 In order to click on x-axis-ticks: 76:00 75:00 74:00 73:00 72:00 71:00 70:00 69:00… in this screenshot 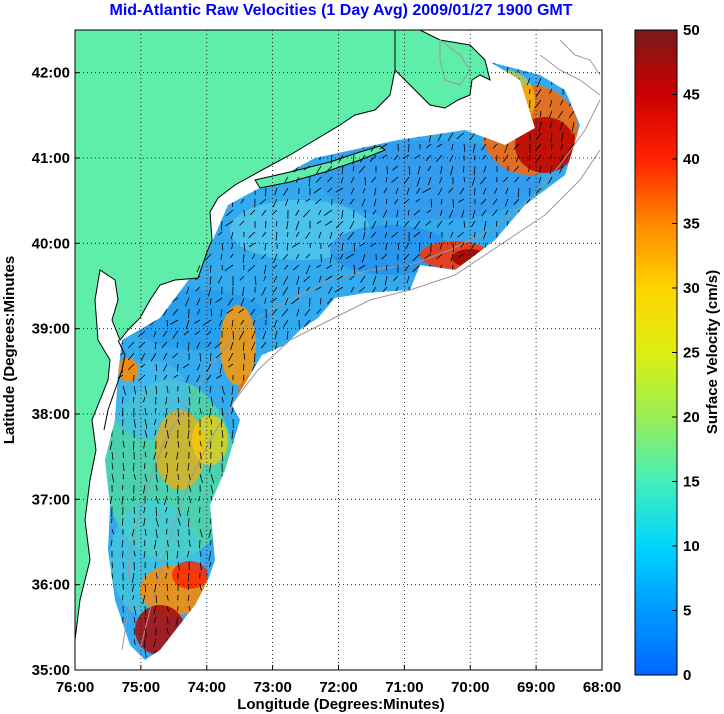, I will do `click(338, 680)`.